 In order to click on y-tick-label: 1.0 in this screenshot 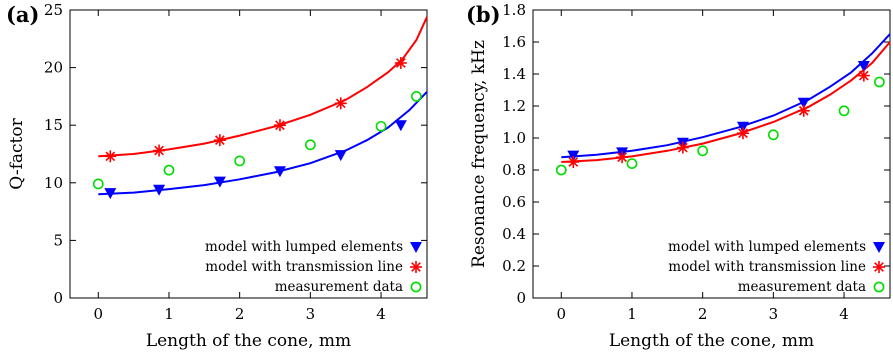, I will do `click(514, 138)`.